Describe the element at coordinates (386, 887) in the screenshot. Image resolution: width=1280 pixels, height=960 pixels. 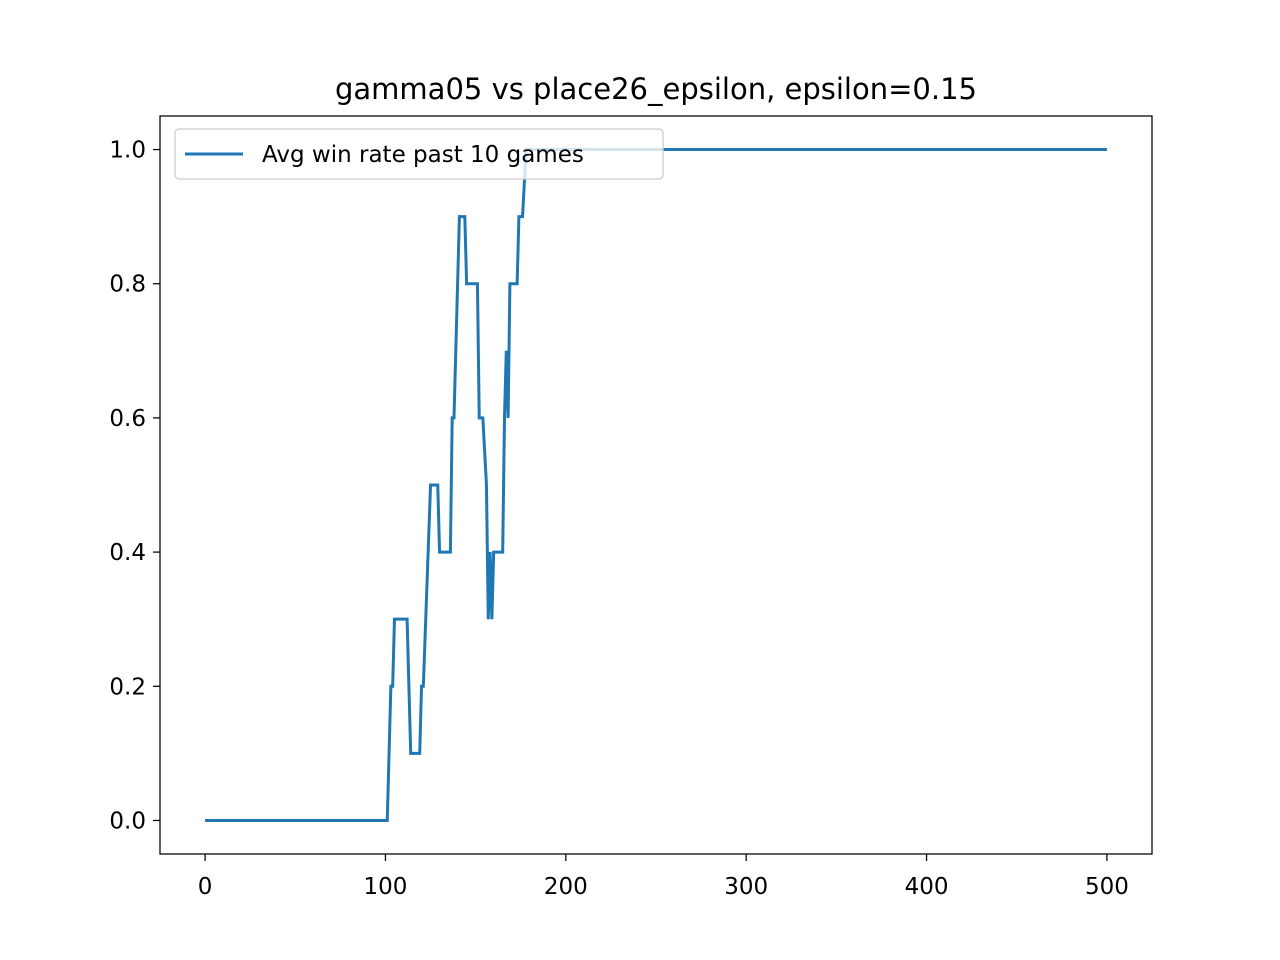
I see `x-tick-label: 100` at that location.